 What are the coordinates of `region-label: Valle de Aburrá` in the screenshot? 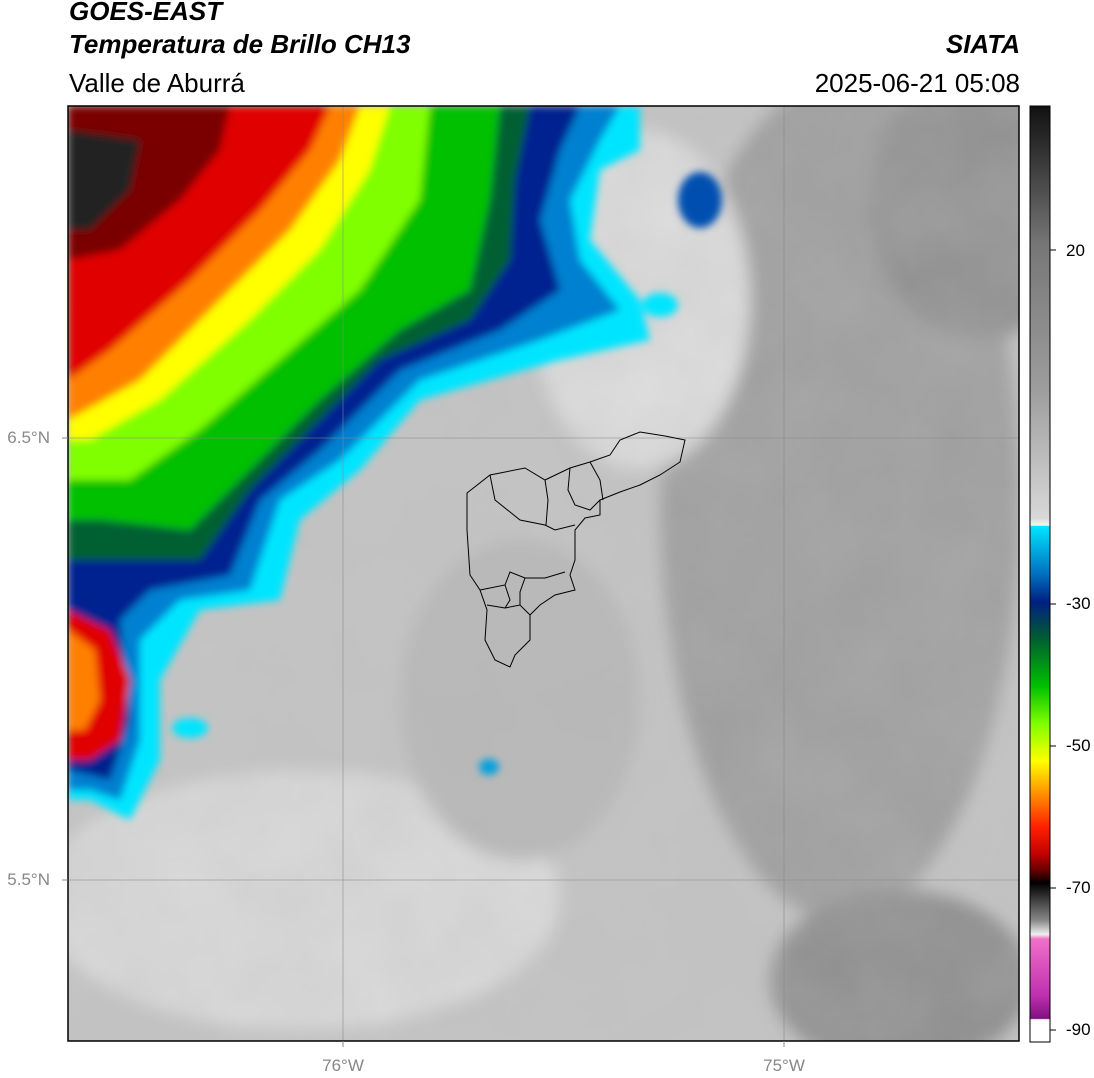 It's located at (157, 83).